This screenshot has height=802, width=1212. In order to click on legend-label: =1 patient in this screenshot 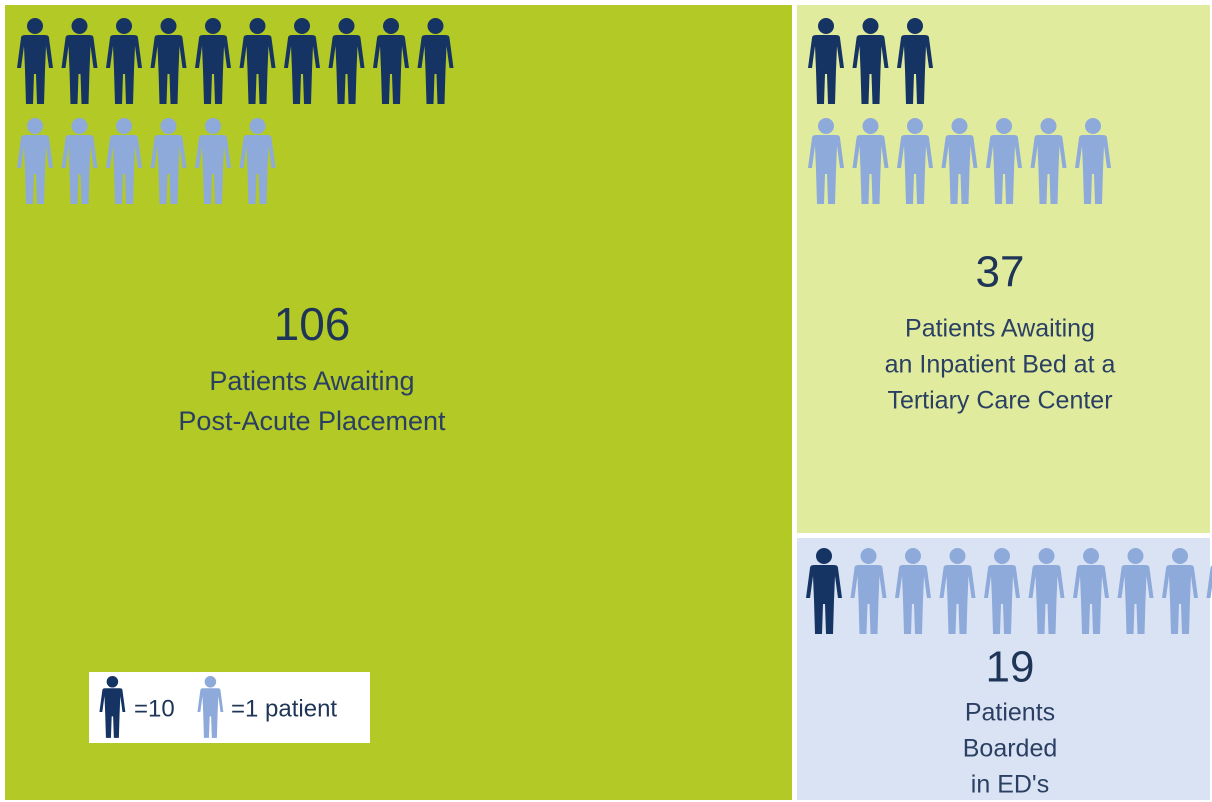, I will do `click(284, 708)`.